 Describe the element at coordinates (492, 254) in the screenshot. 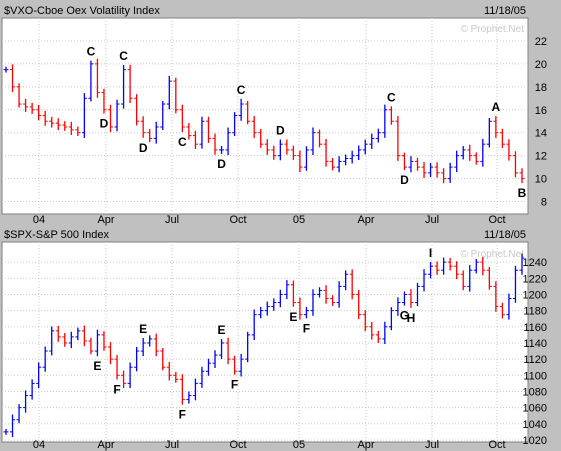

I see `spx-watermark: © Prophet.Net` at that location.